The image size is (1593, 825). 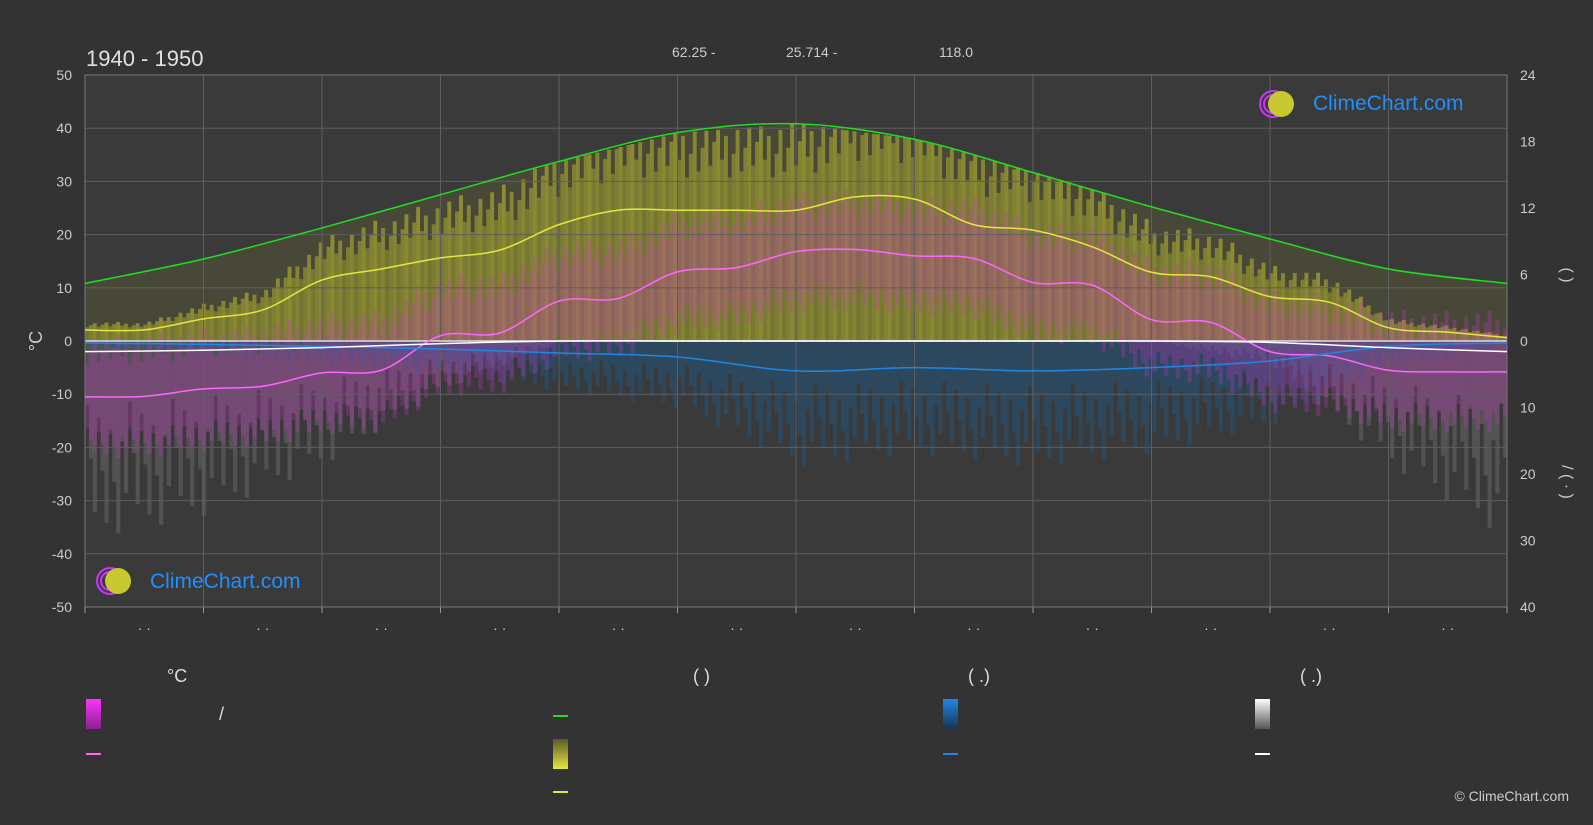 What do you see at coordinates (62, 447) in the screenshot?
I see `left-axis-tick-label: -20` at bounding box center [62, 447].